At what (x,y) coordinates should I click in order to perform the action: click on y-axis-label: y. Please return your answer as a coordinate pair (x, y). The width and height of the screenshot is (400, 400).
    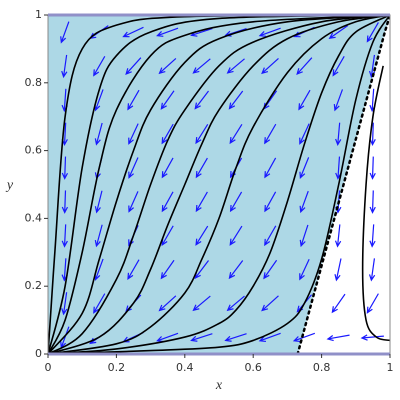
    Looking at the image, I should click on (9, 185).